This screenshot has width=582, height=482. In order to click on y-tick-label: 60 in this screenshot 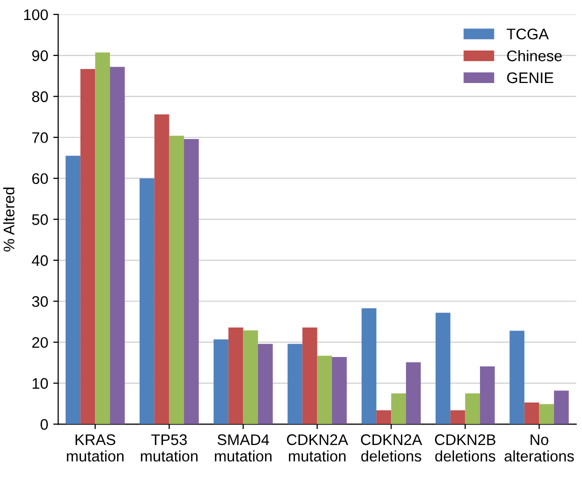, I will do `click(40, 178)`.